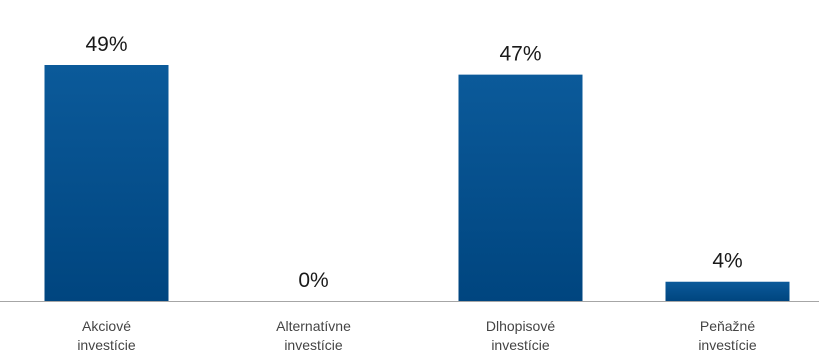 This screenshot has width=819, height=354. Describe the element at coordinates (106, 44) in the screenshot. I see `data-label-0: 49%` at that location.